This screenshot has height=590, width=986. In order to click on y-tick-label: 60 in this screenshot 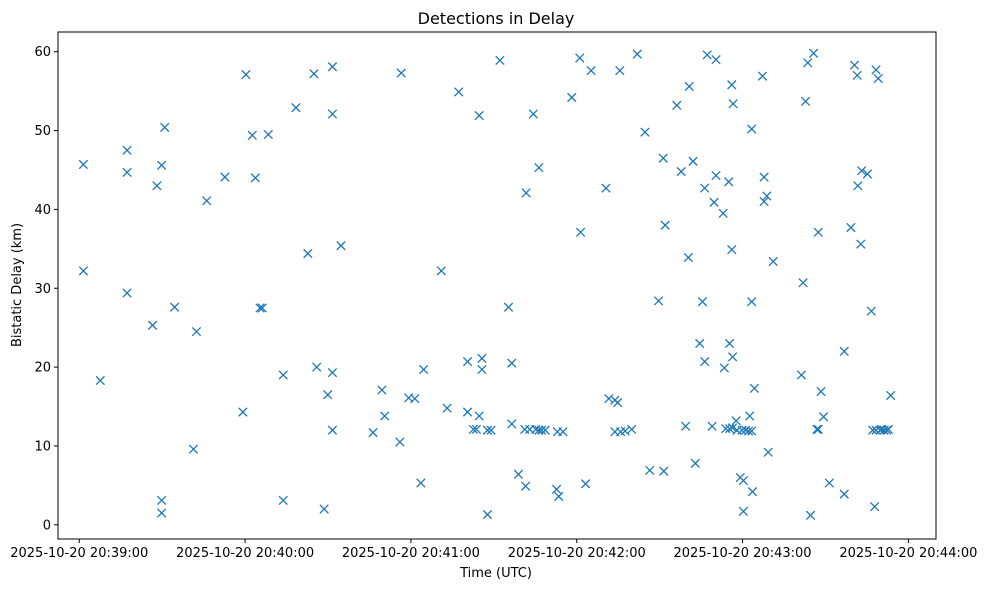, I will do `click(42, 52)`.